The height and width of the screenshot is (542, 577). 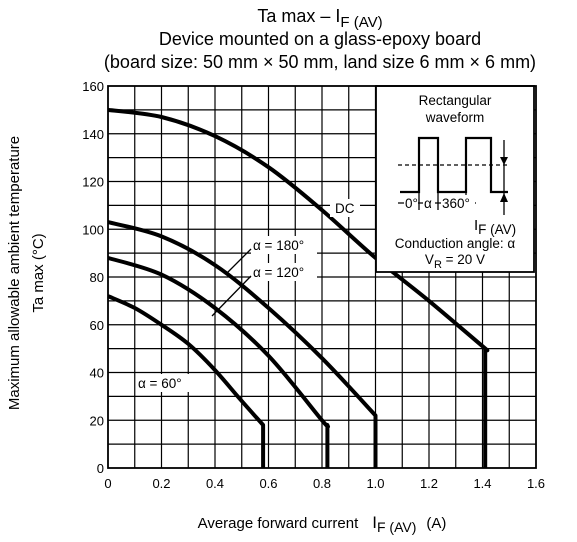 I want to click on label-180-bg, so click(x=284, y=245).